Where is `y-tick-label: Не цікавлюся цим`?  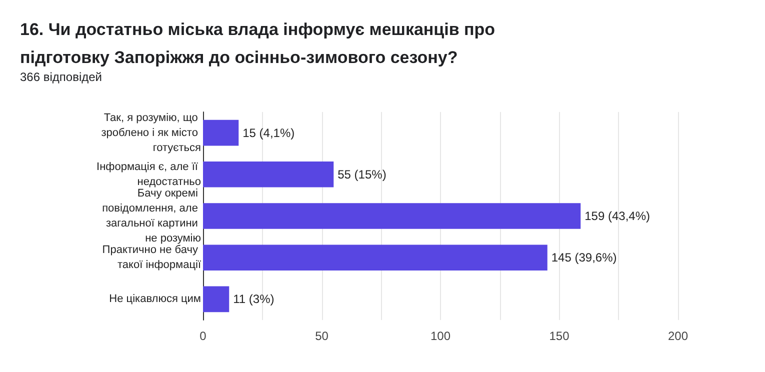 y-tick-label: Не цікавлюся цим is located at coordinates (155, 299).